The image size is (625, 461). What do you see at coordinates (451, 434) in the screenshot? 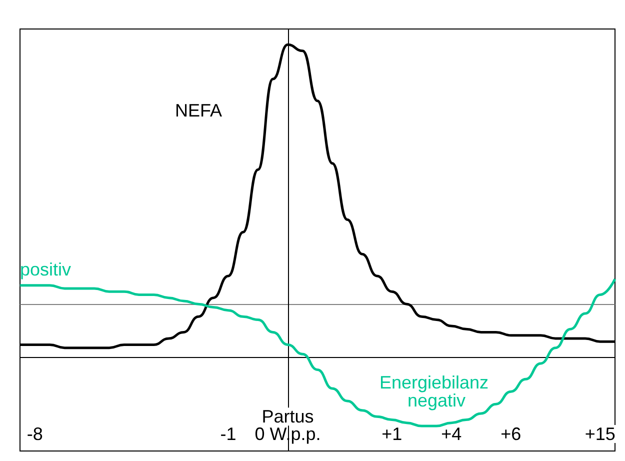
I see `x-tick-label: +4` at bounding box center [451, 434].